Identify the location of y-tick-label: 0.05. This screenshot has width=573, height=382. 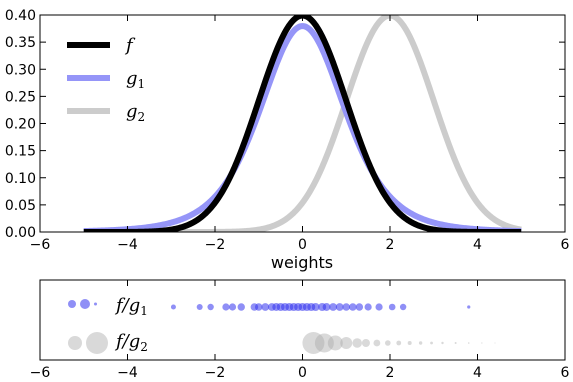
(20, 206).